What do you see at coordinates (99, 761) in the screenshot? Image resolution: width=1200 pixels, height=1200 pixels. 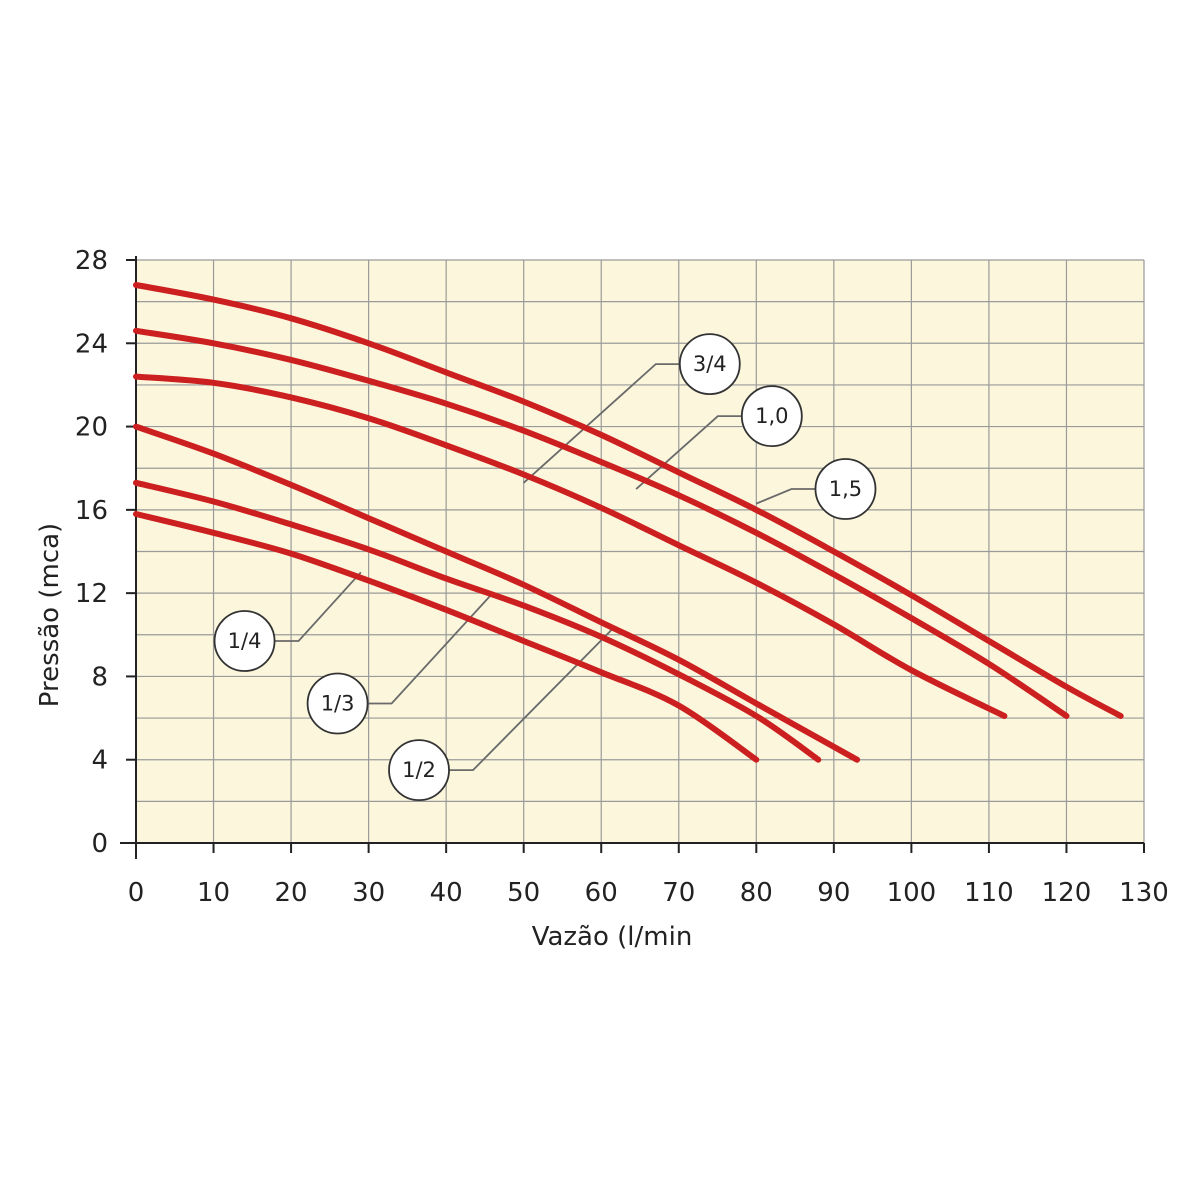 I see `y-tick-label: 4` at bounding box center [99, 761].